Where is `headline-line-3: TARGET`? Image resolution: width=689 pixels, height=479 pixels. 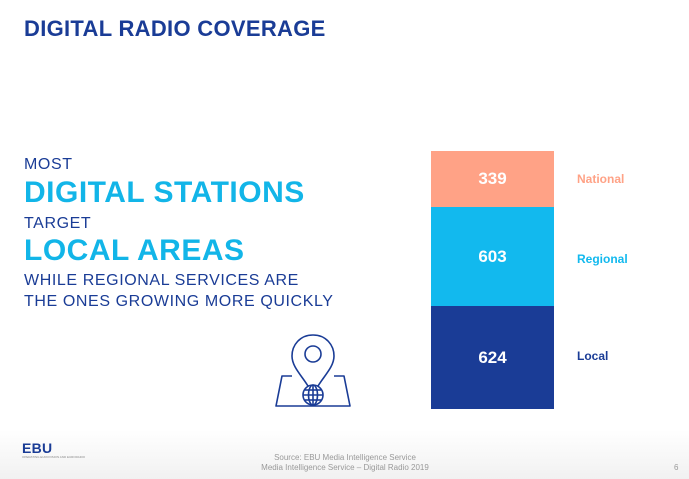
headline-line-3: TARGET is located at coordinates (58, 223).